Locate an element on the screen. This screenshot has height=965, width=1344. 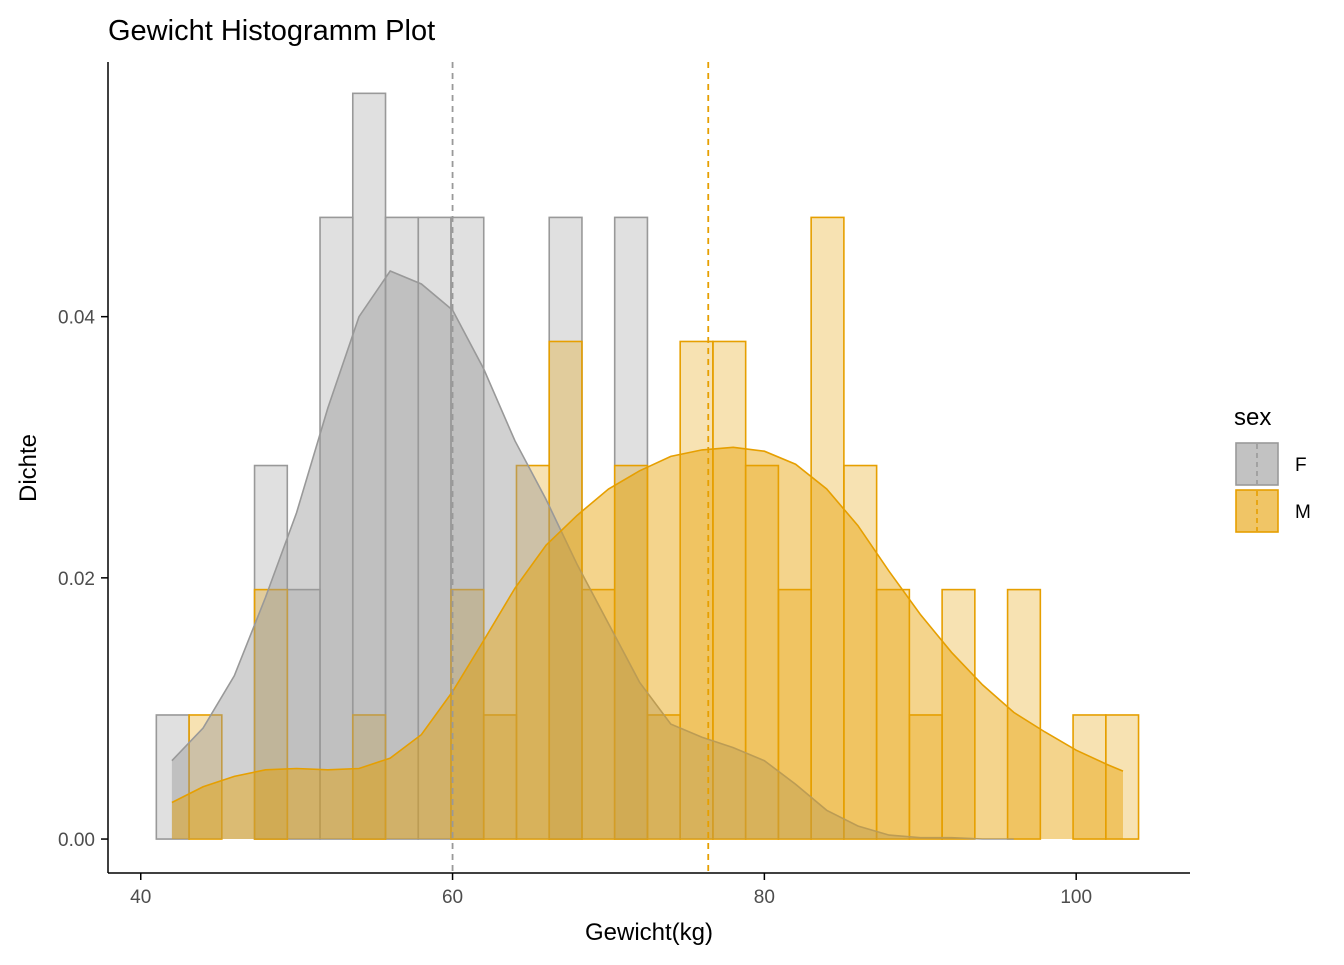
legend-label-M: M is located at coordinates (1303, 512).